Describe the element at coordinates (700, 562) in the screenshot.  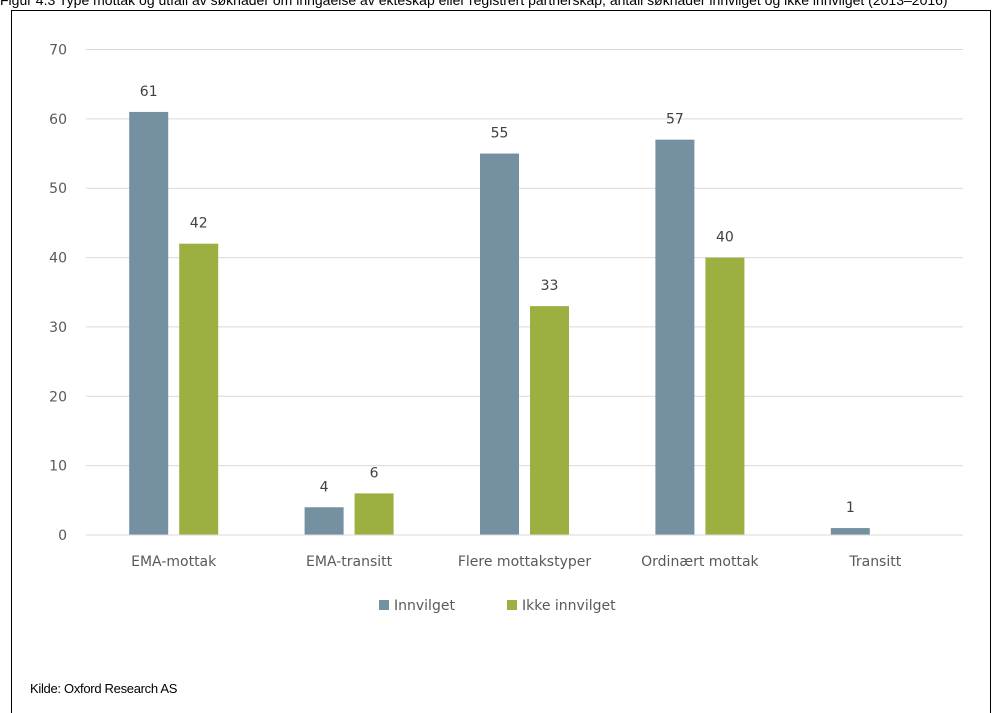
I see `x-category-label: Ordinært mottak` at that location.